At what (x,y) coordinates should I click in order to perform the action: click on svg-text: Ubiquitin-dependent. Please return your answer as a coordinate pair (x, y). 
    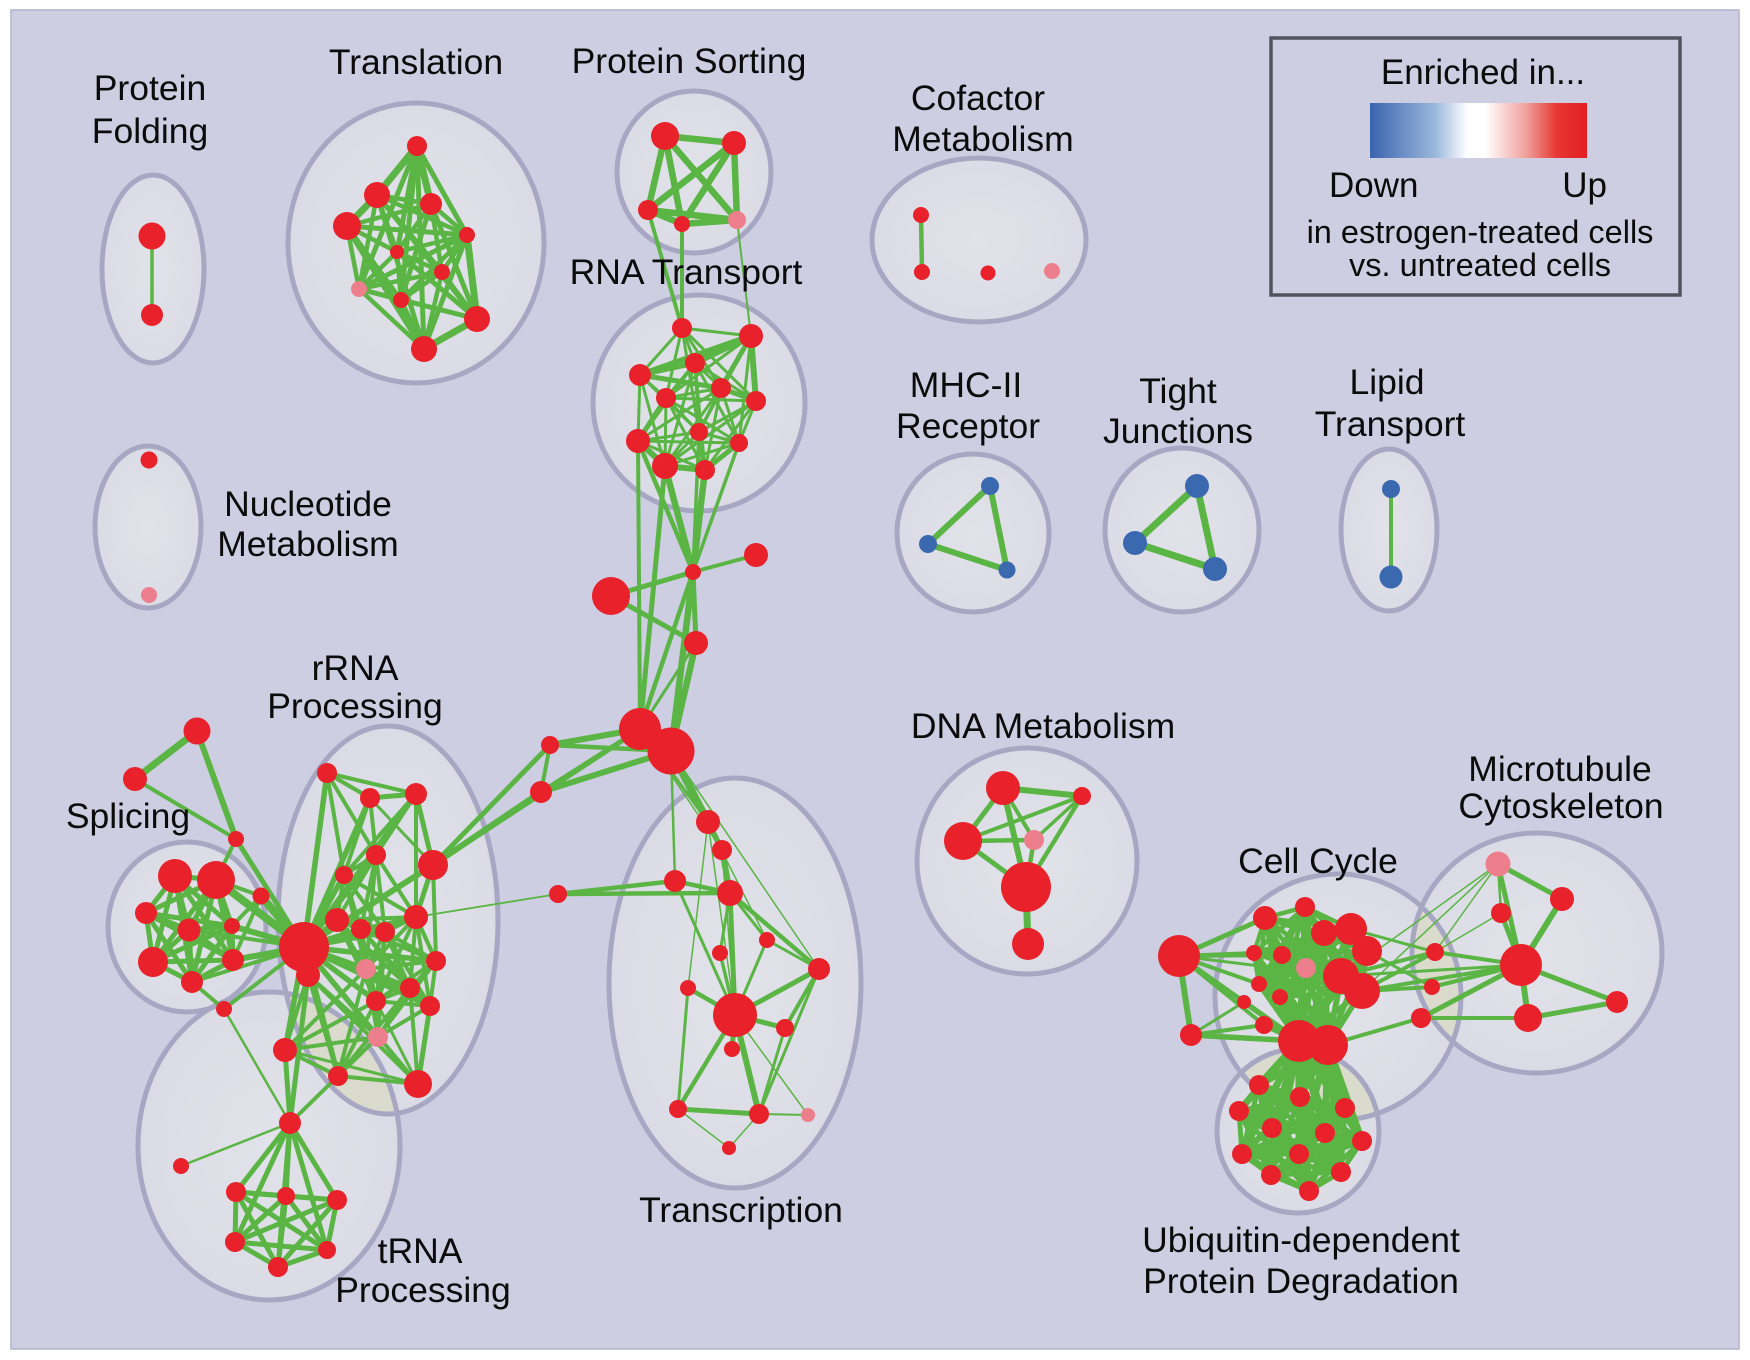
    Looking at the image, I should click on (1301, 1240).